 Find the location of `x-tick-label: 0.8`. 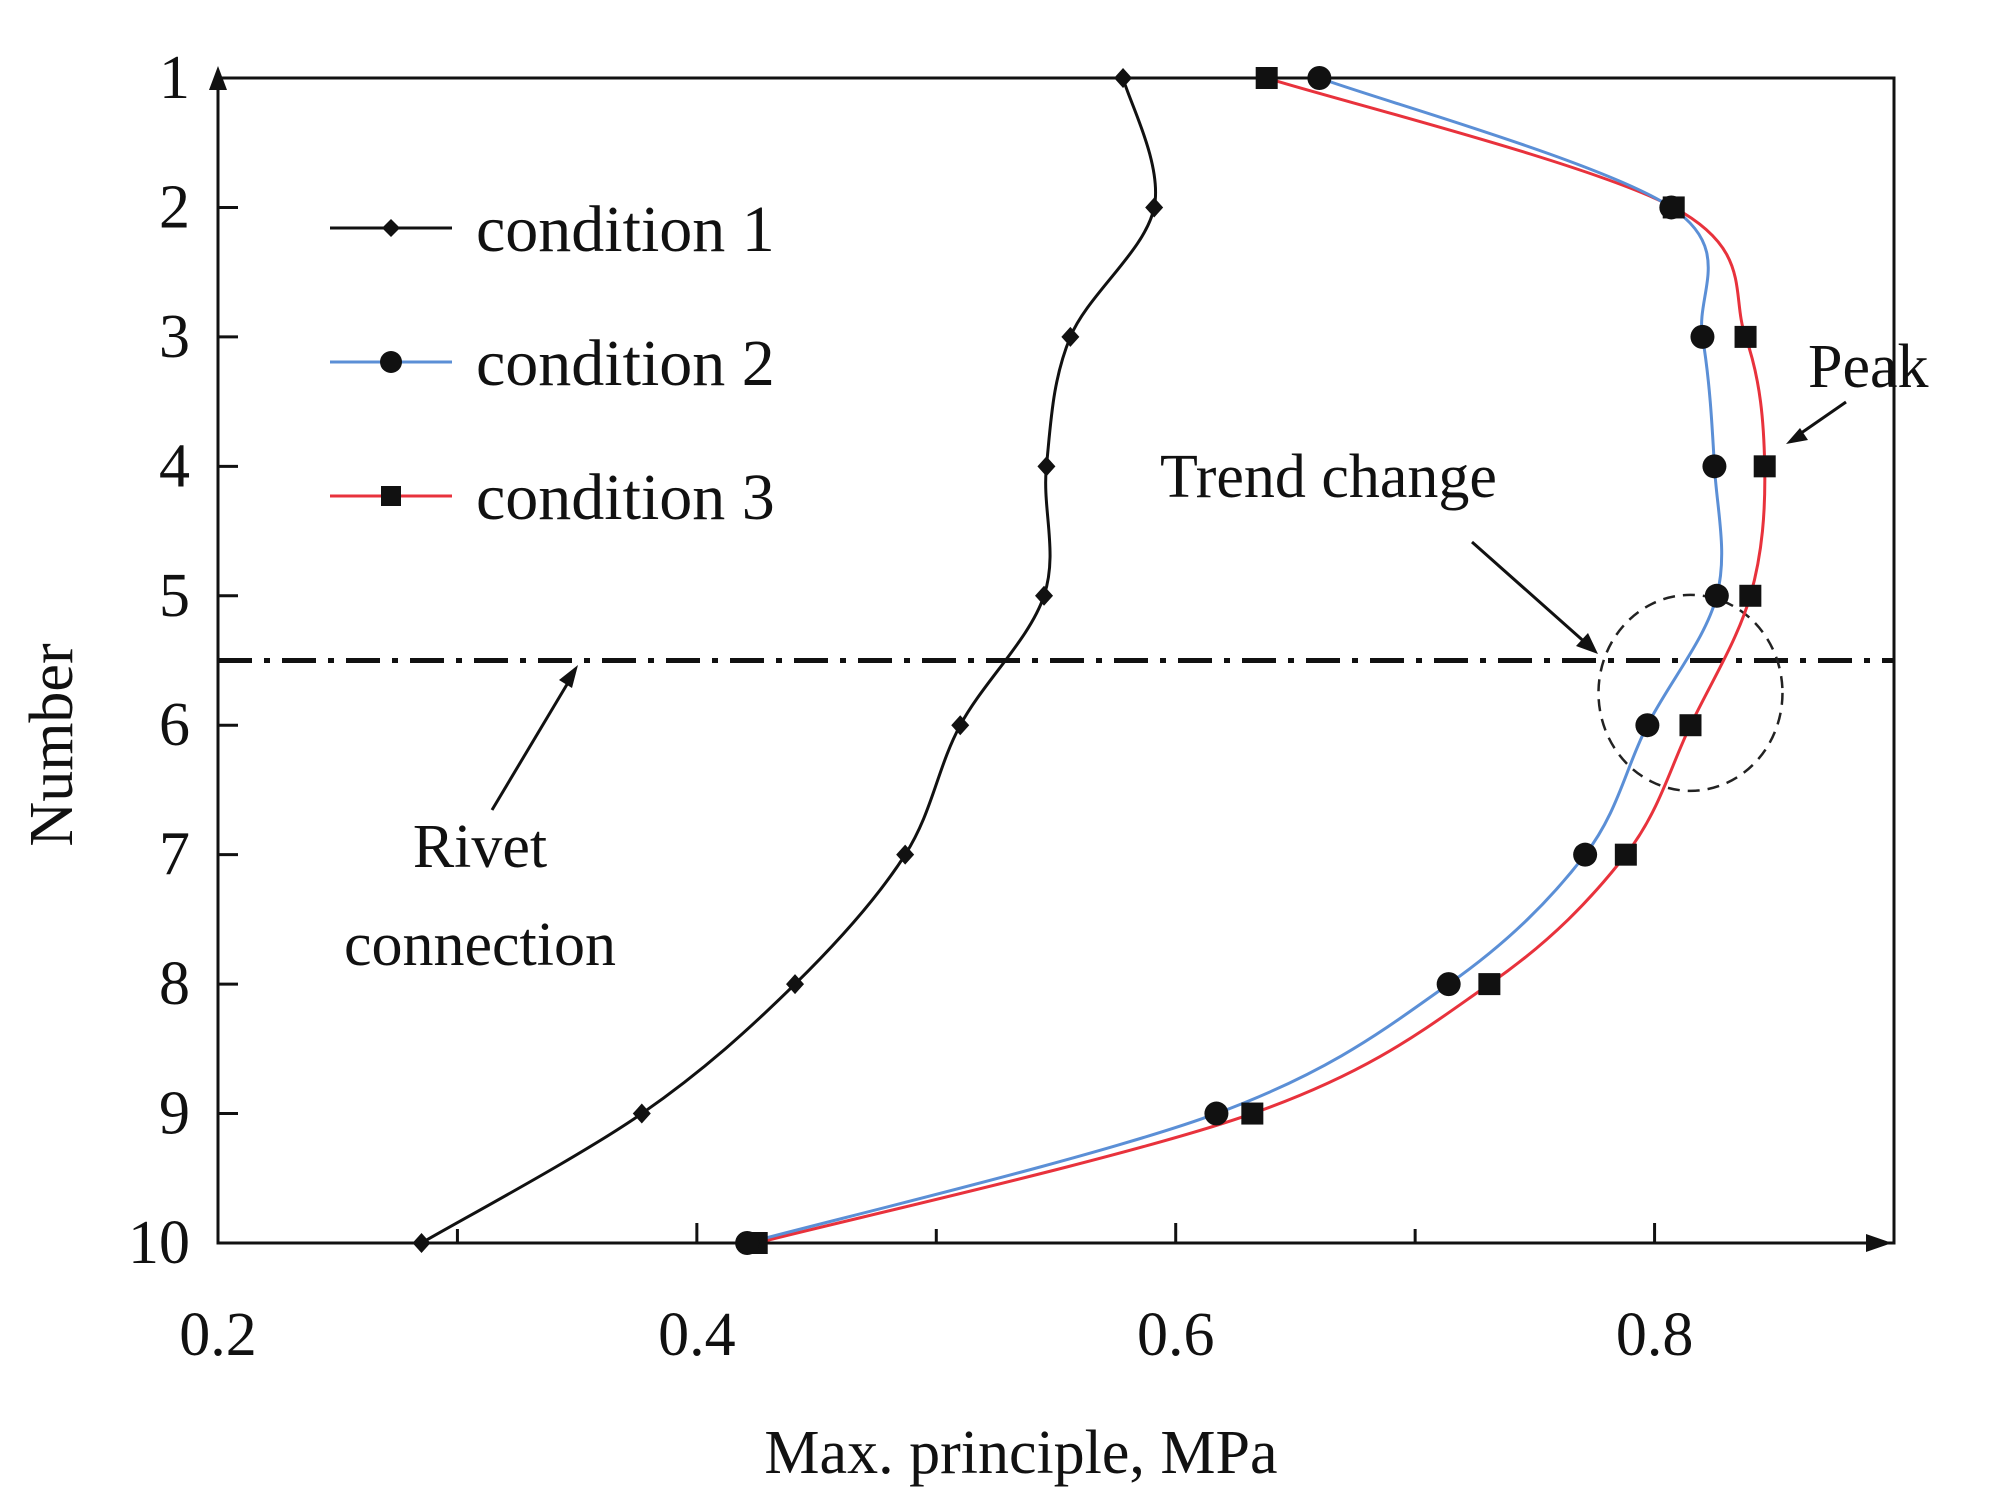

x-tick-label: 0.8 is located at coordinates (1655, 1335).